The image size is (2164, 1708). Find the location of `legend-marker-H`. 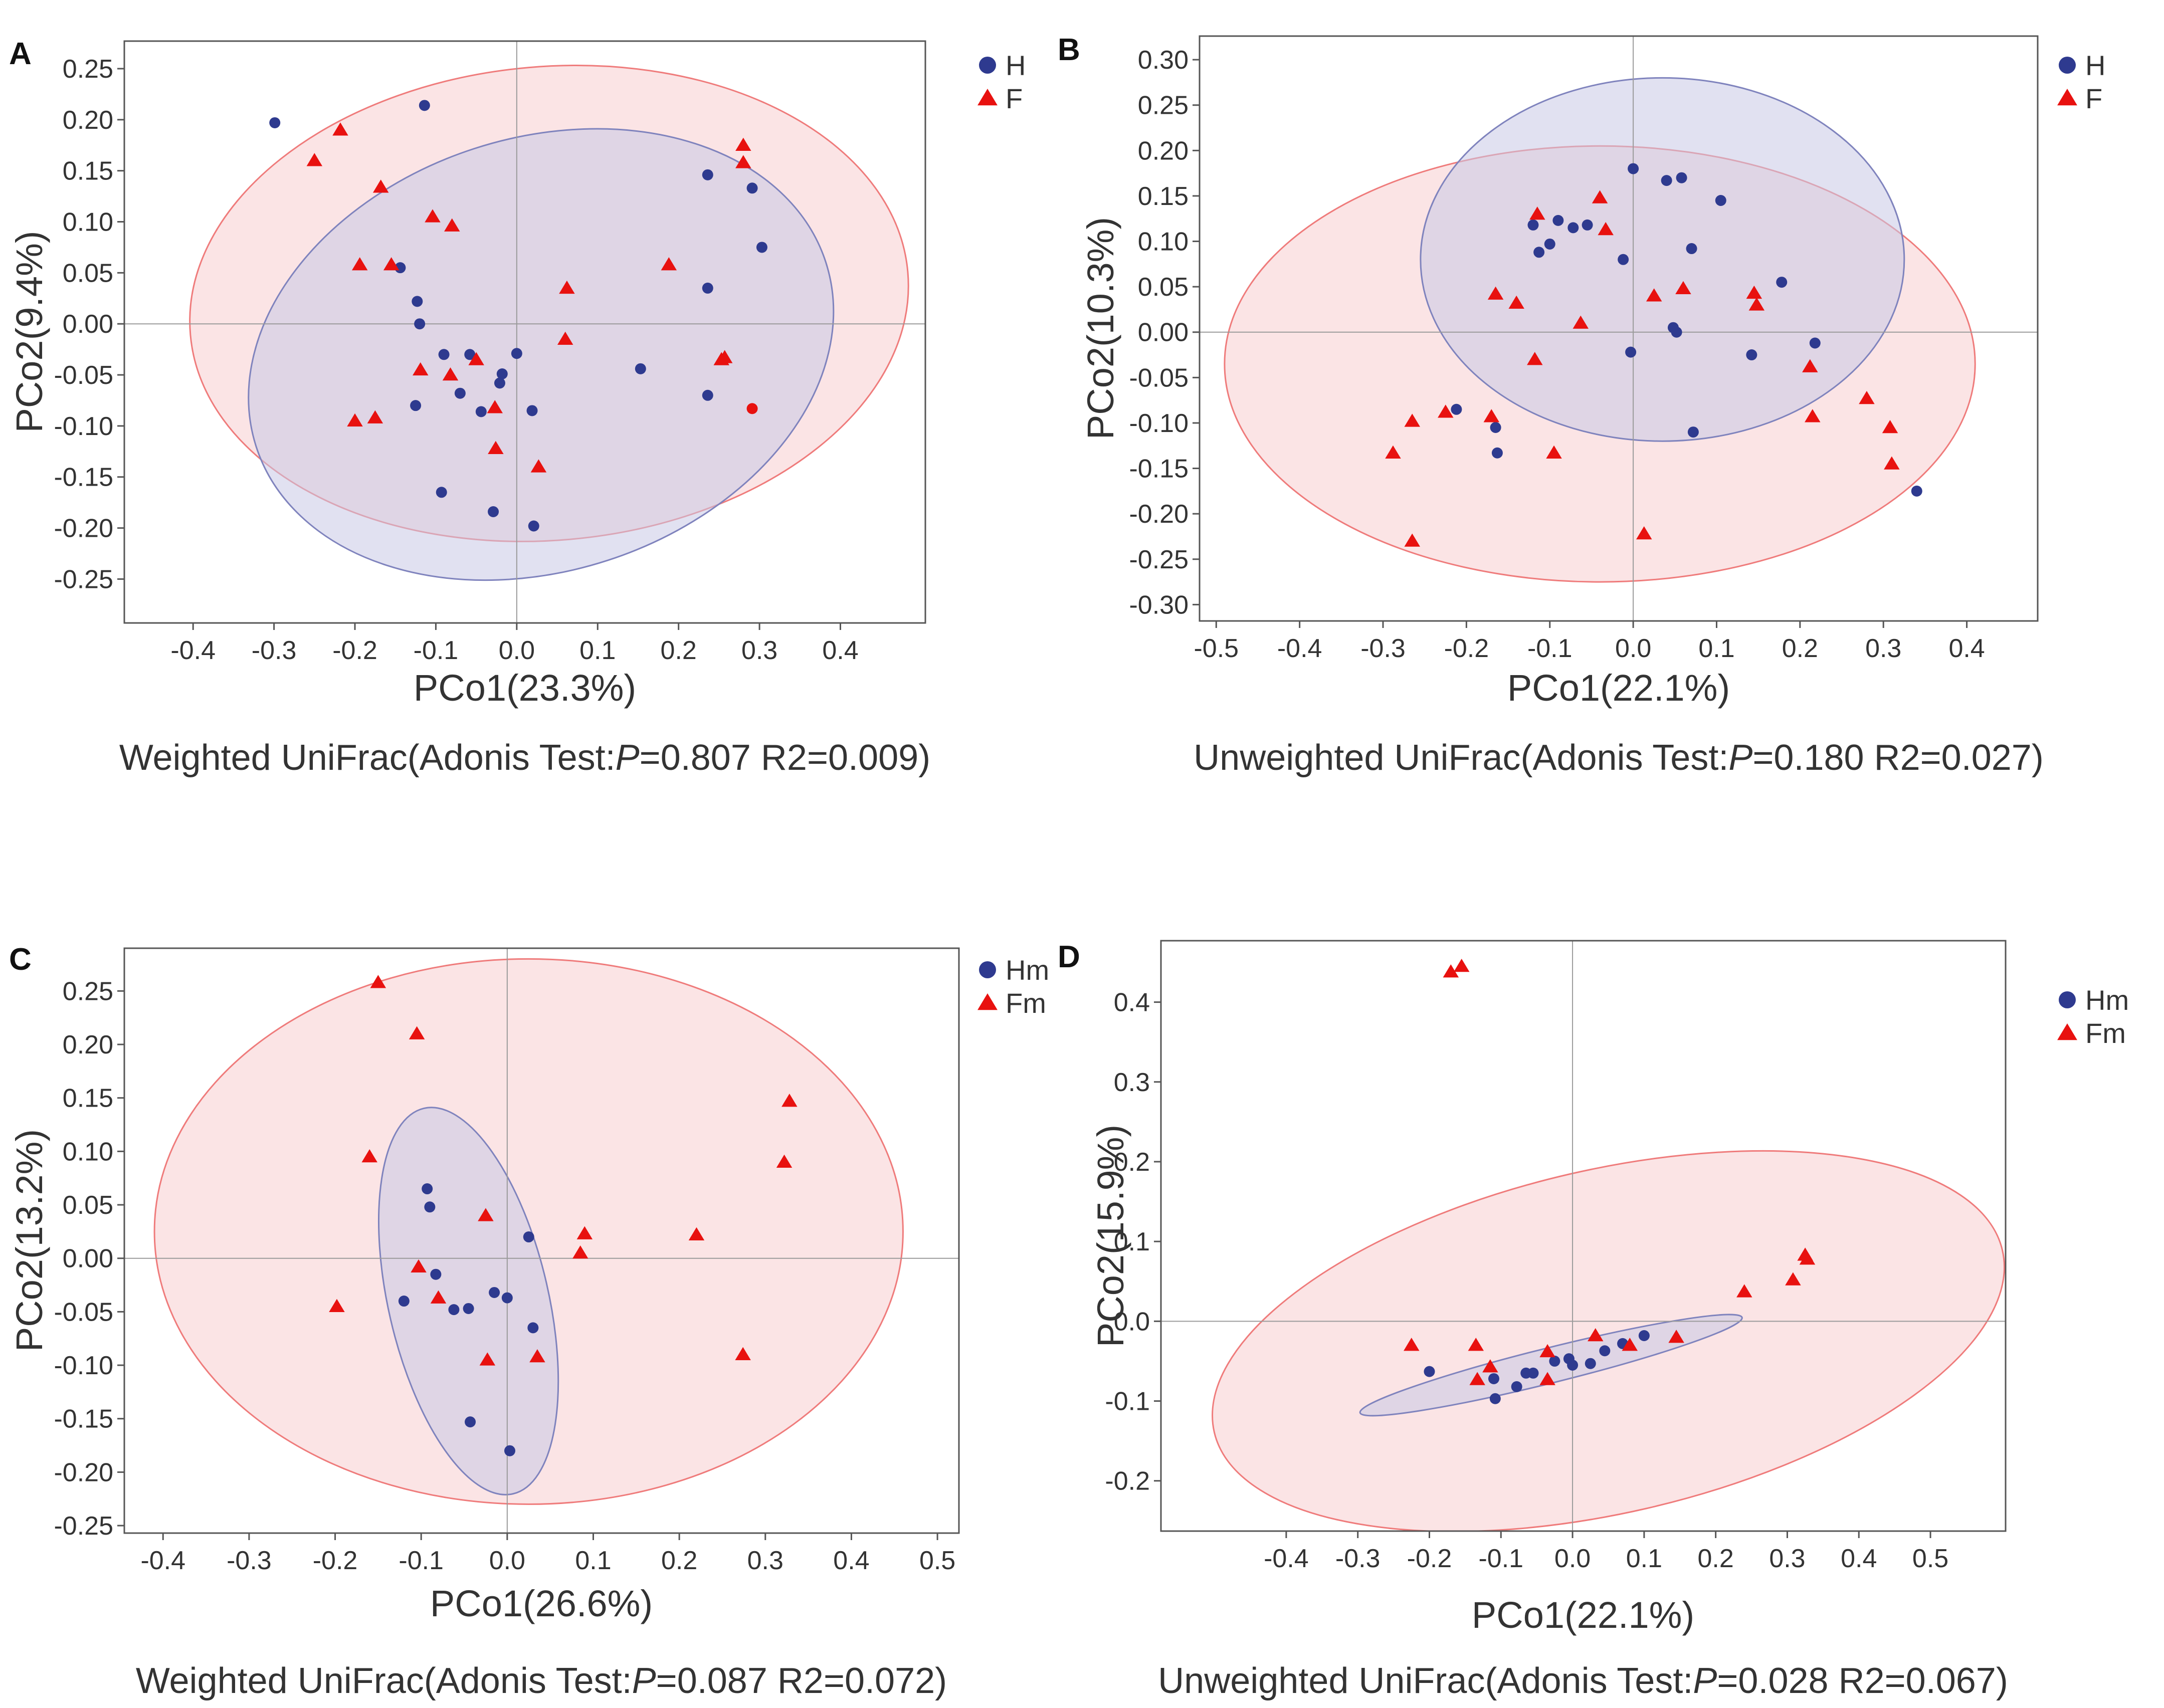

legend-marker-H is located at coordinates (988, 65).